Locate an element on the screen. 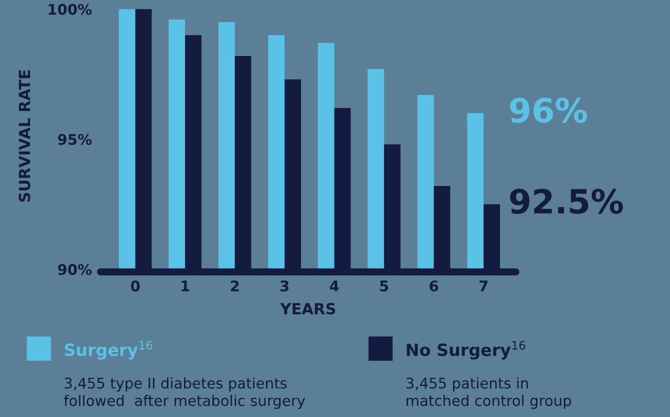 This screenshot has width=670, height=417. legend-label: No Surgery$^{16}$ is located at coordinates (466, 350).